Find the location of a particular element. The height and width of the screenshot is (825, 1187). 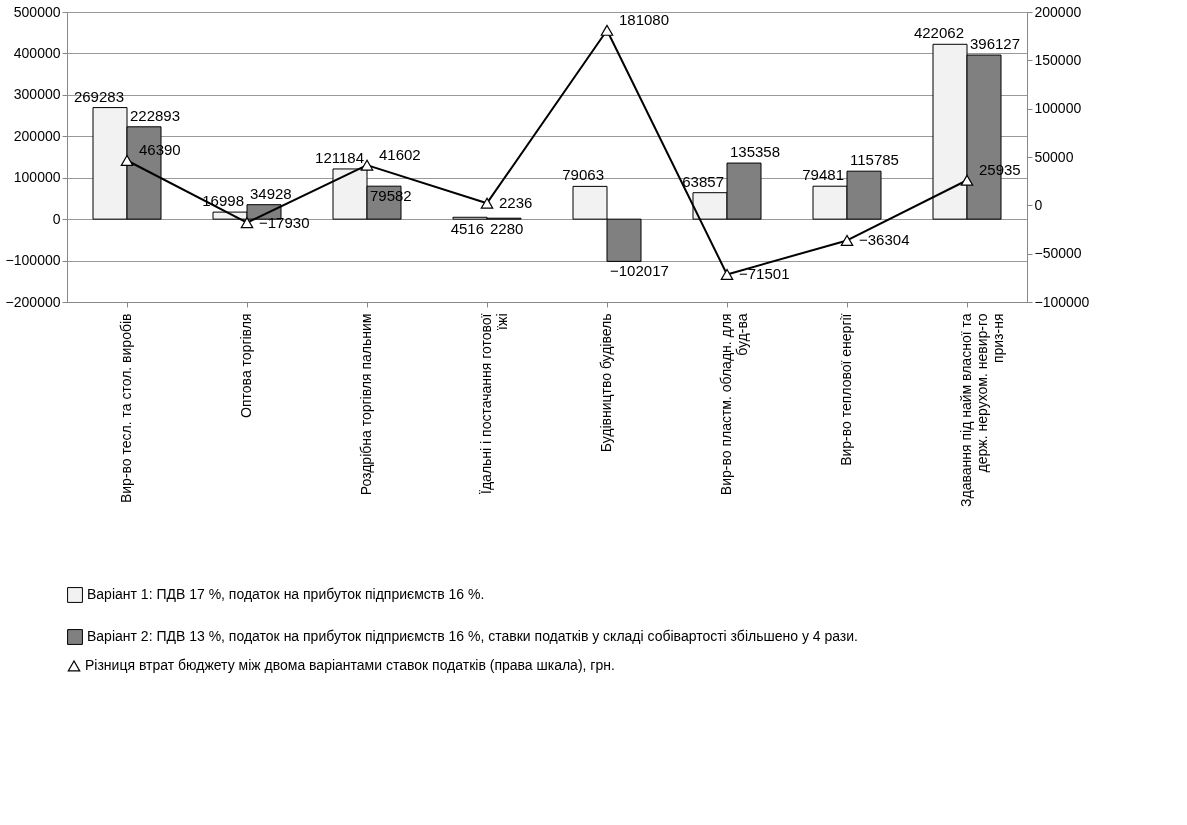

y2-tick-label: 0 is located at coordinates (1038, 204).